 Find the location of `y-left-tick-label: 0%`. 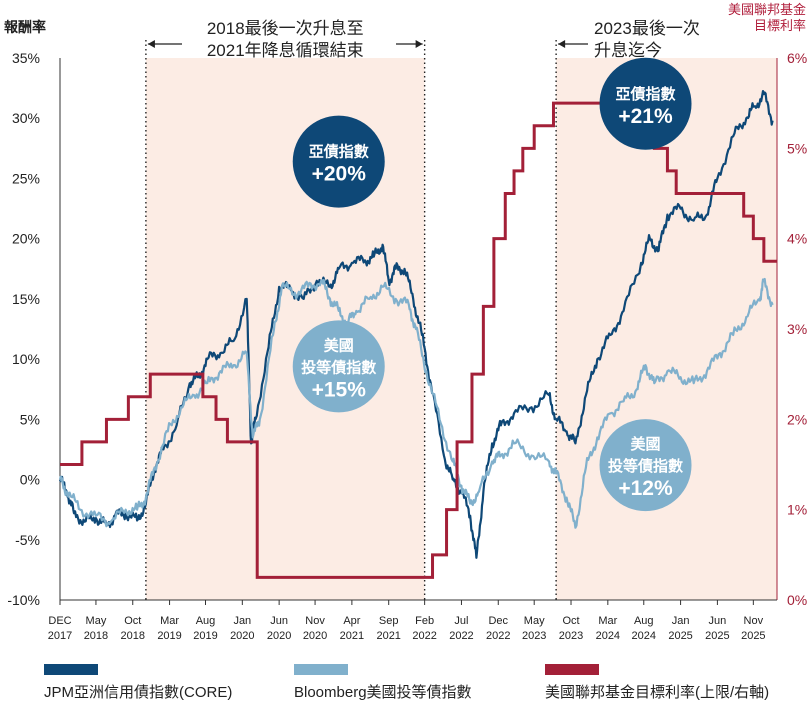

y-left-tick-label: 0% is located at coordinates (30, 480).